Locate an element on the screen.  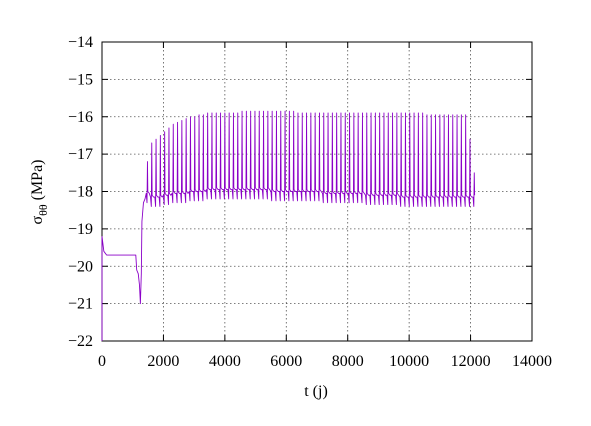
y-tick-label: −14 is located at coordinates (80, 42).